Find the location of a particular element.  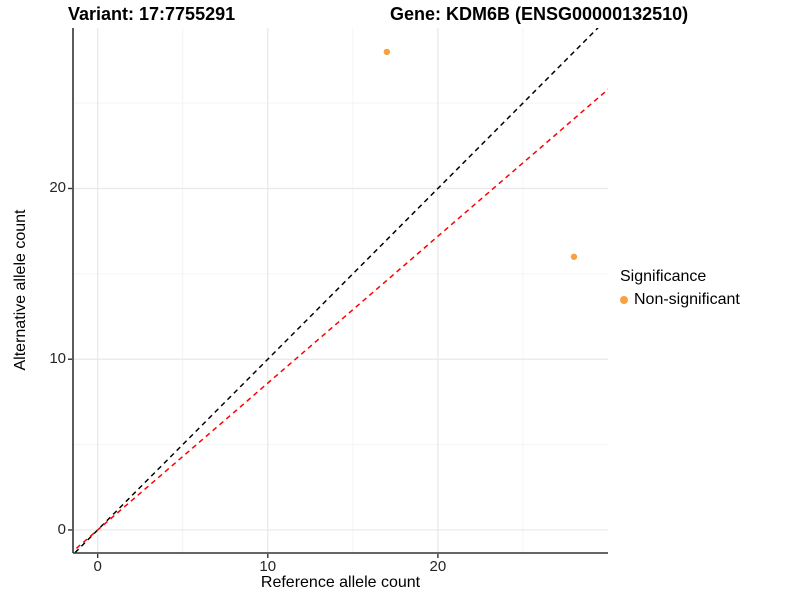

gene-title: Gene: KDM6B (ENSG00000132510) is located at coordinates (539, 14).